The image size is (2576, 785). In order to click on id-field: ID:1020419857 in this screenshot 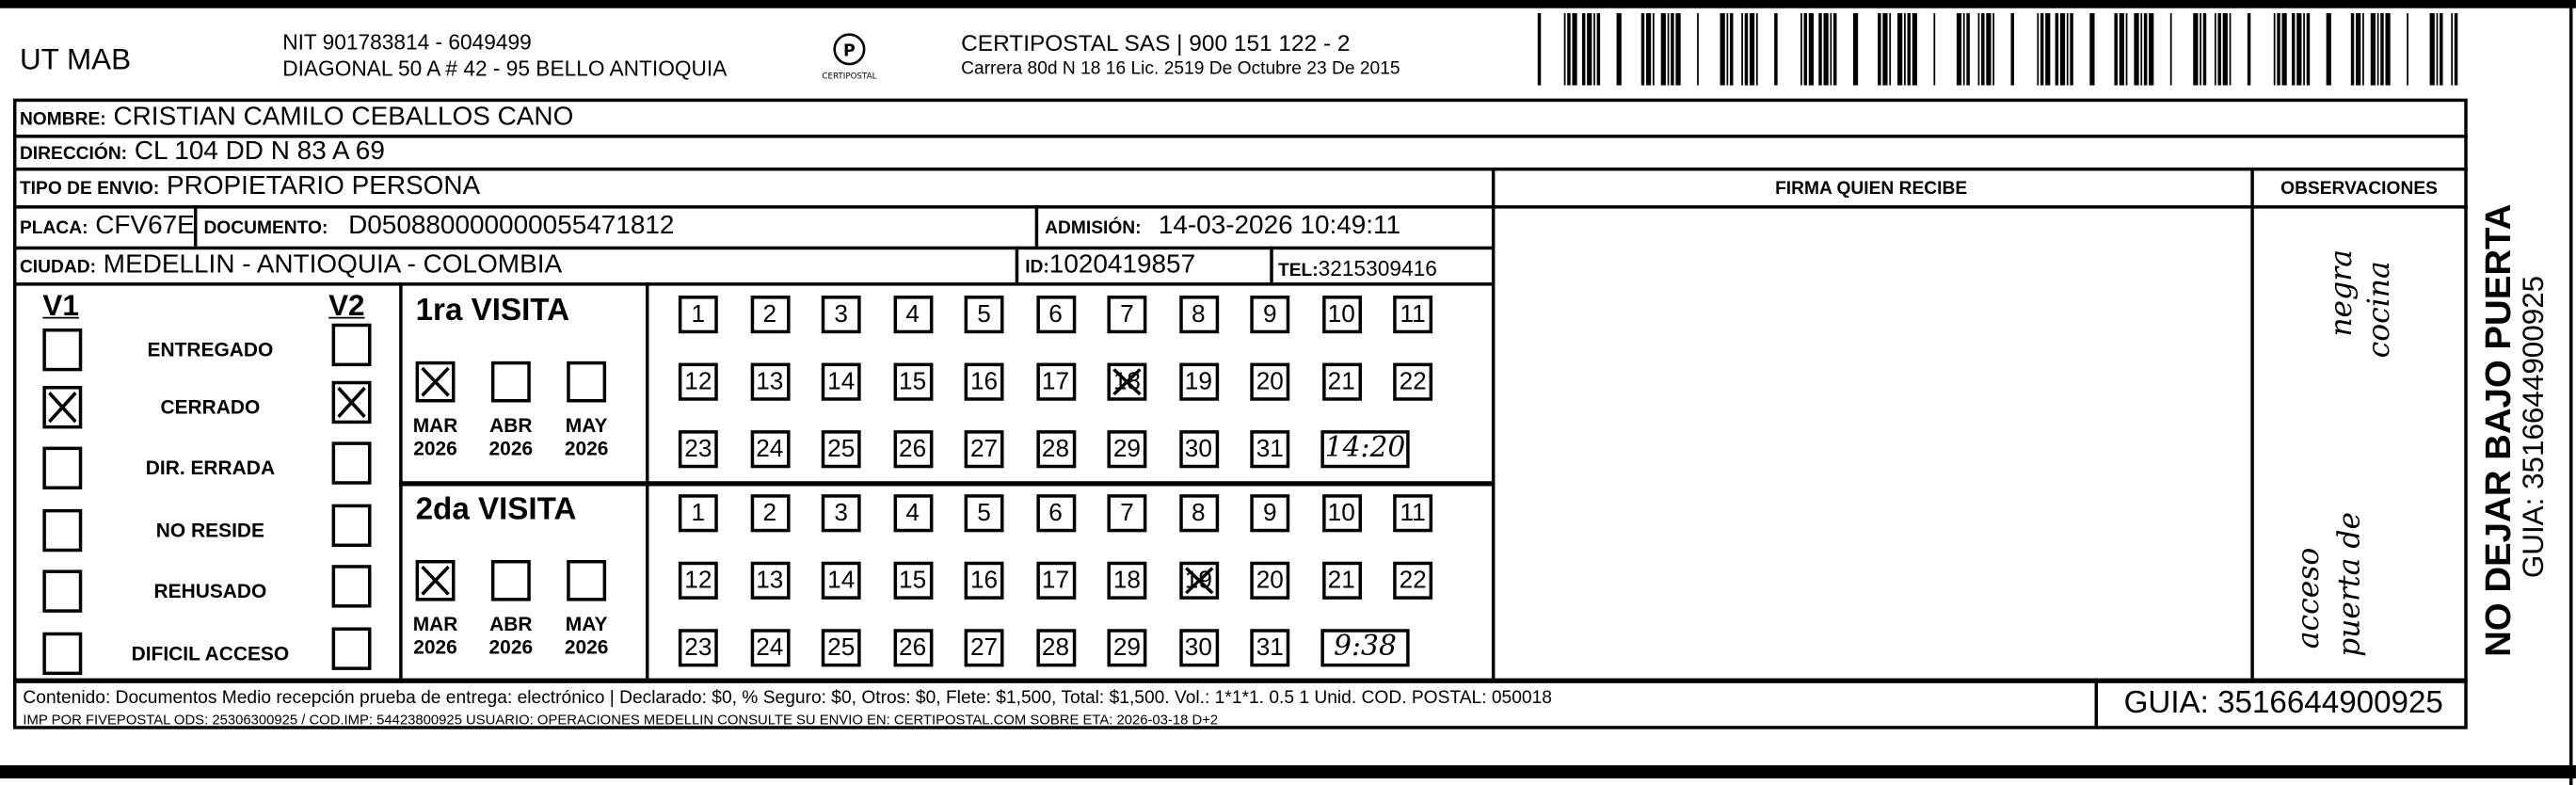, I will do `click(1110, 265)`.